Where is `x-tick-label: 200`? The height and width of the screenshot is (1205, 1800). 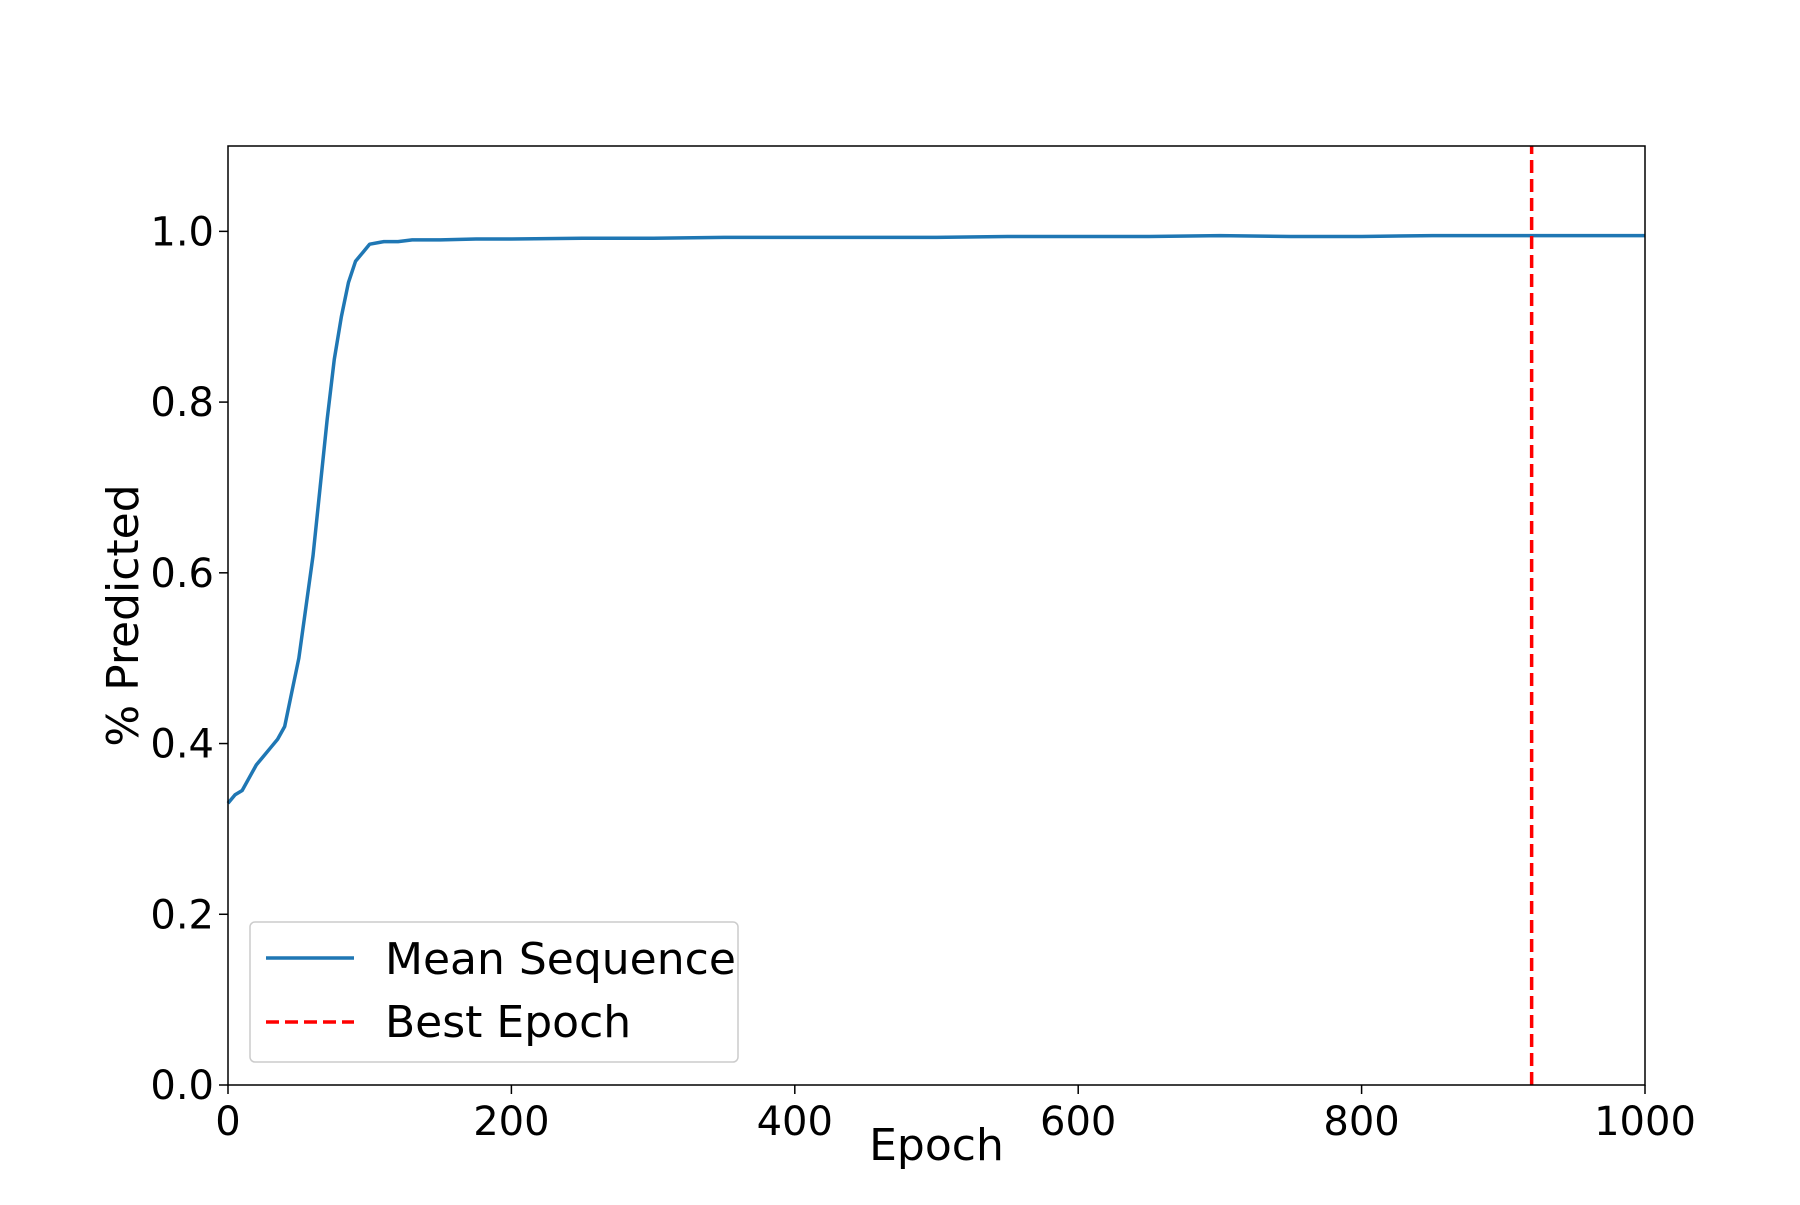 x-tick-label: 200 is located at coordinates (511, 1122).